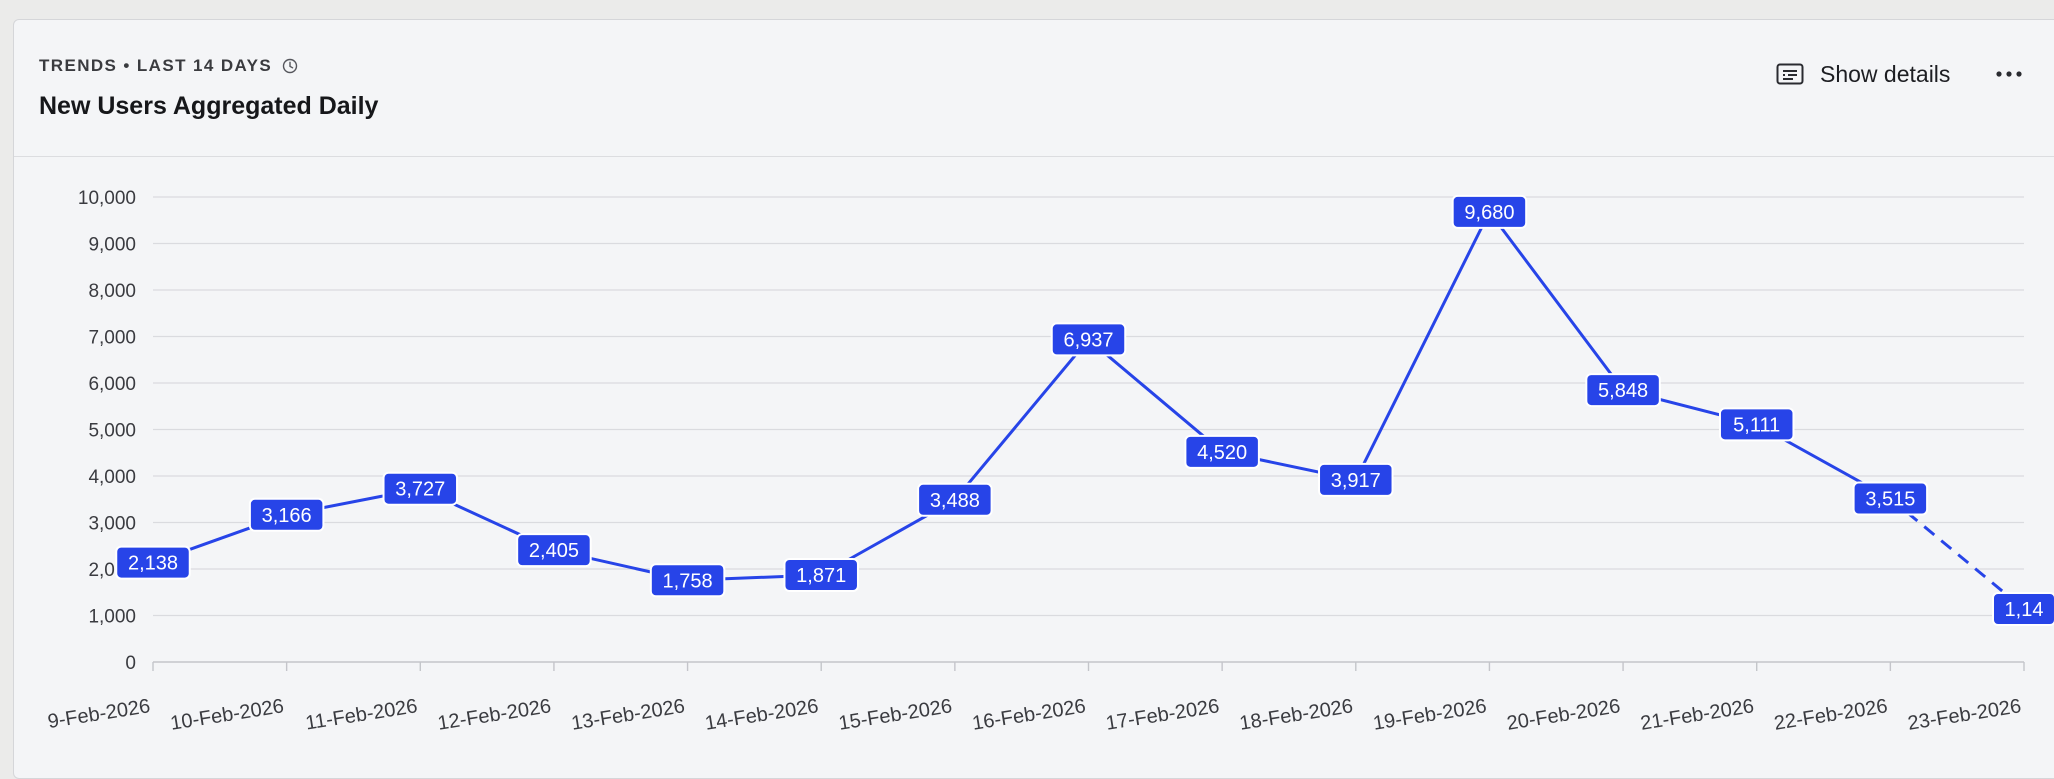  What do you see at coordinates (761, 715) in the screenshot?
I see `x-tick-label: 14-Feb-2026` at bounding box center [761, 715].